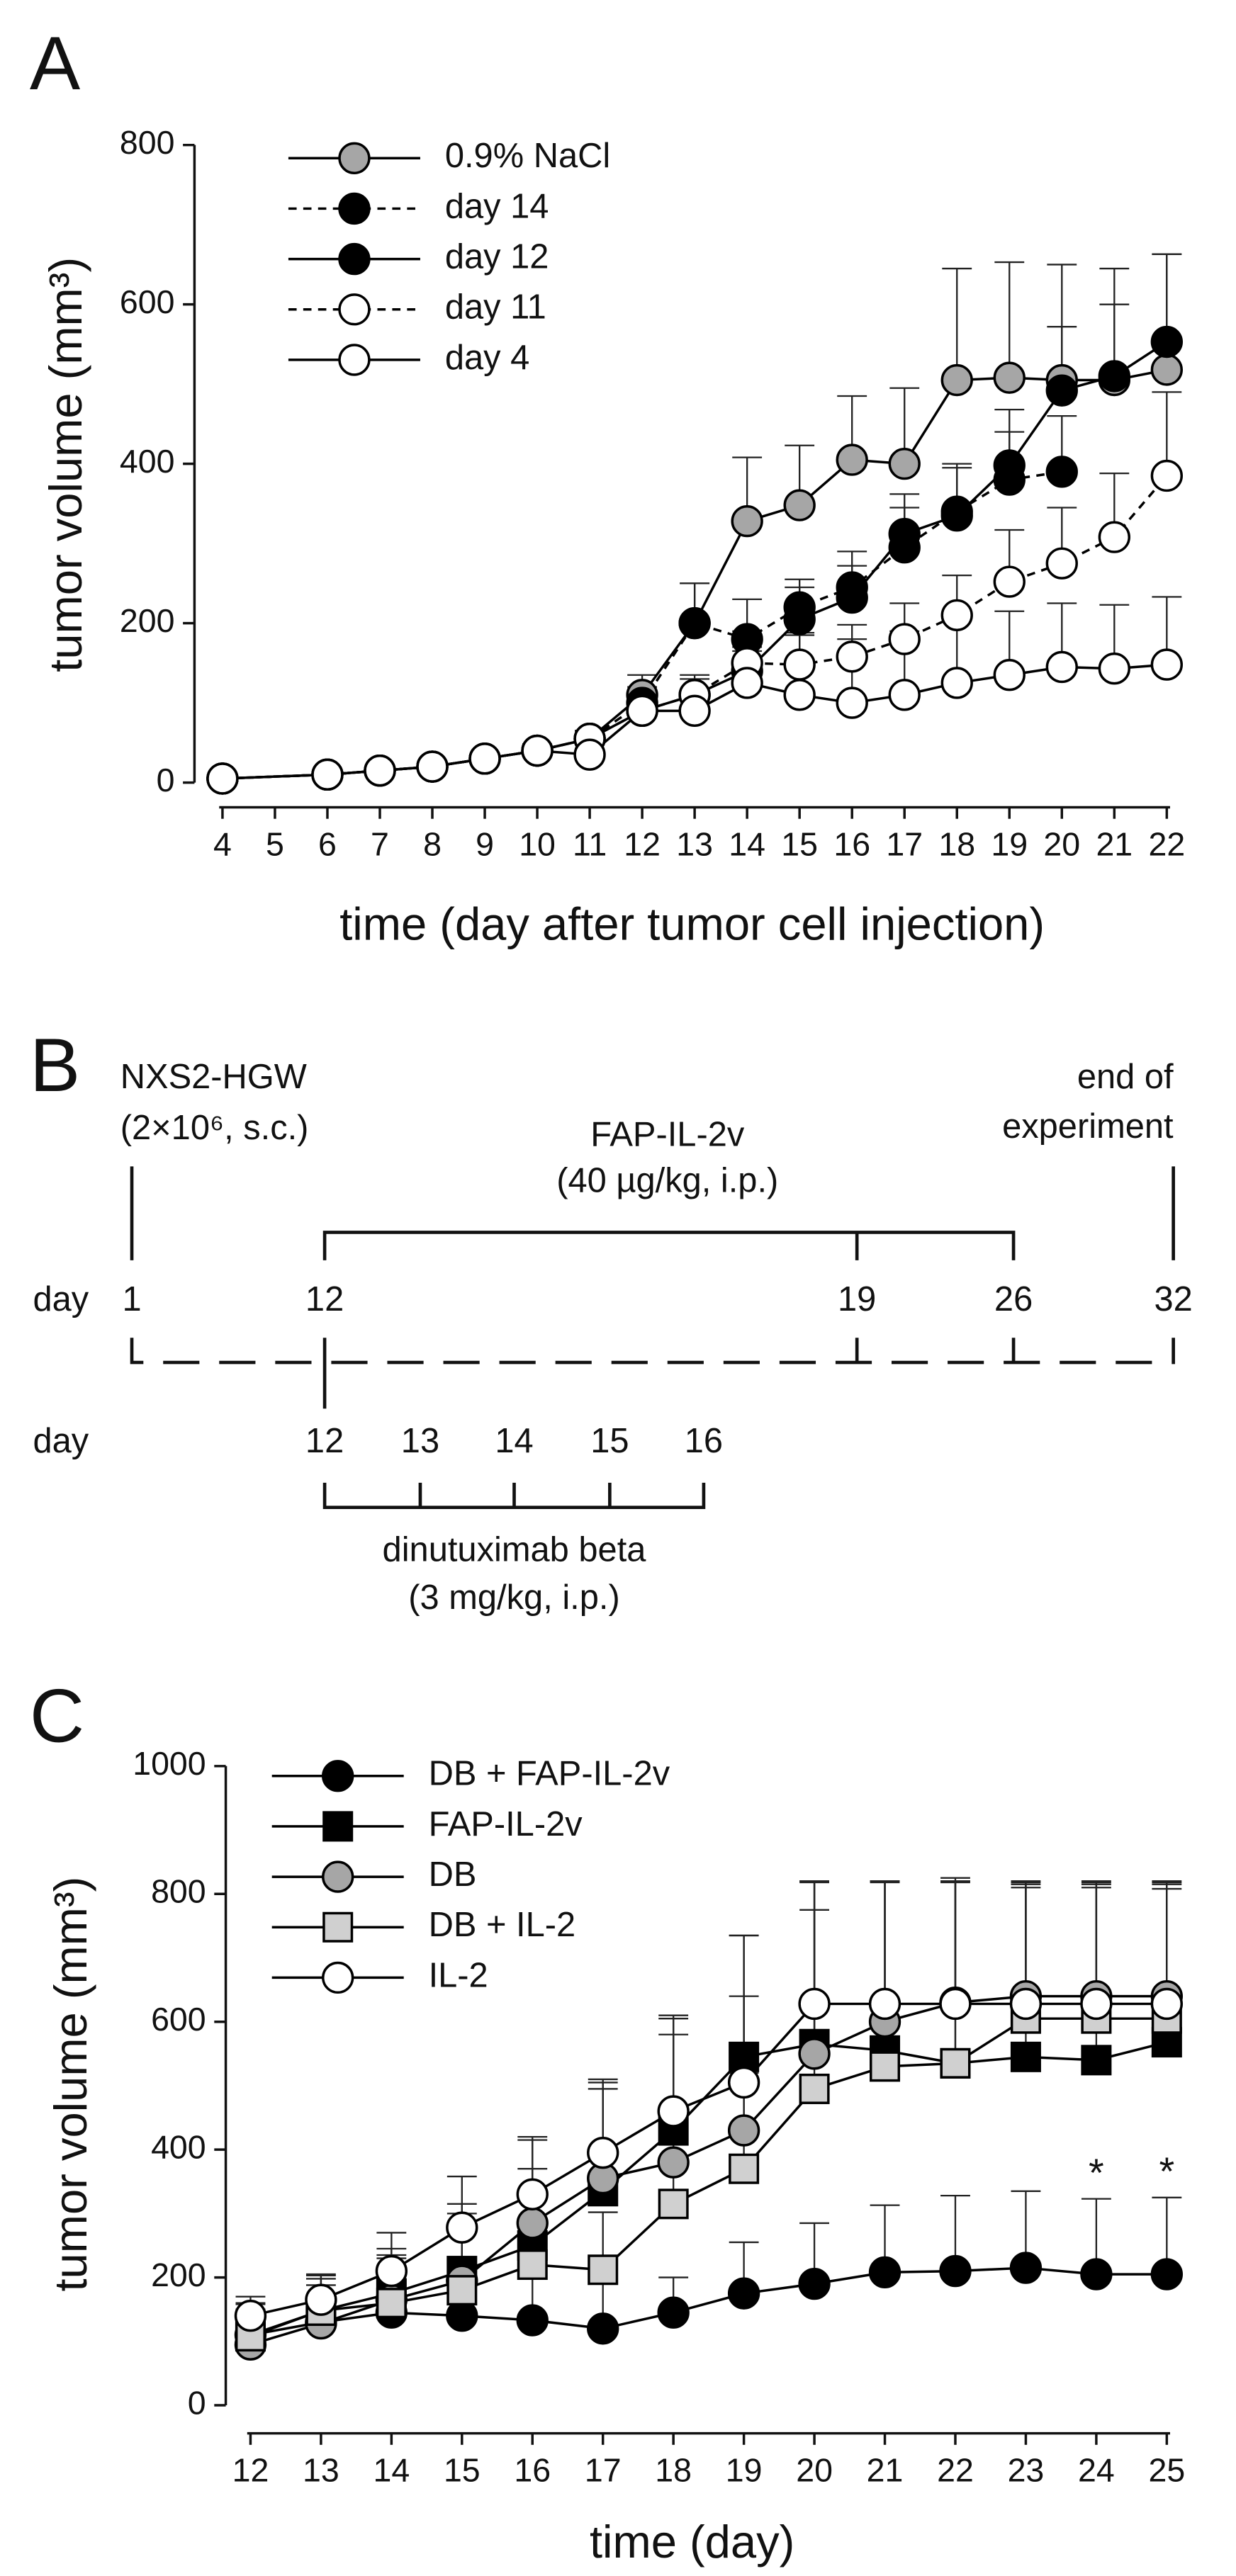 Image resolution: width=1236 pixels, height=2576 pixels. What do you see at coordinates (487, 358) in the screenshot?
I see `legend-label: day 4` at bounding box center [487, 358].